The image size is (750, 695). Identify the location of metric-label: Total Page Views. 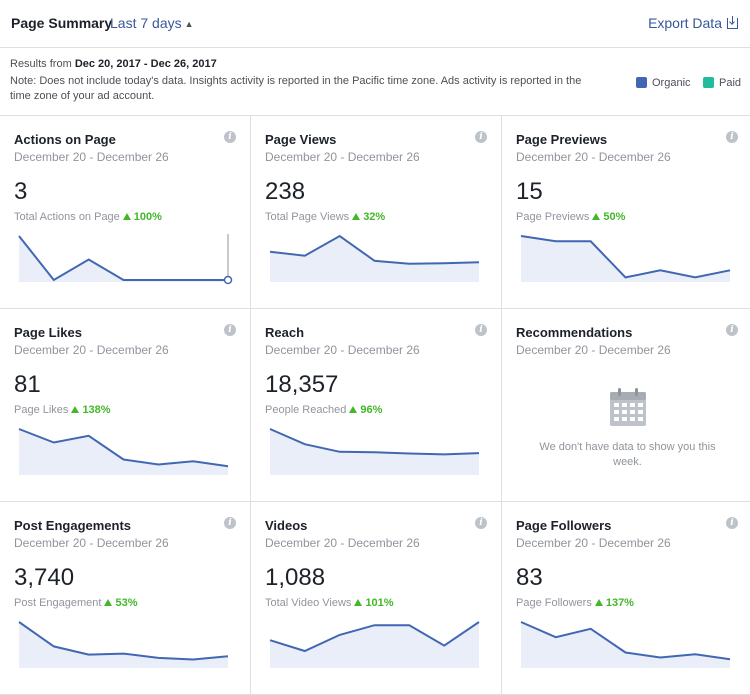
(307, 217).